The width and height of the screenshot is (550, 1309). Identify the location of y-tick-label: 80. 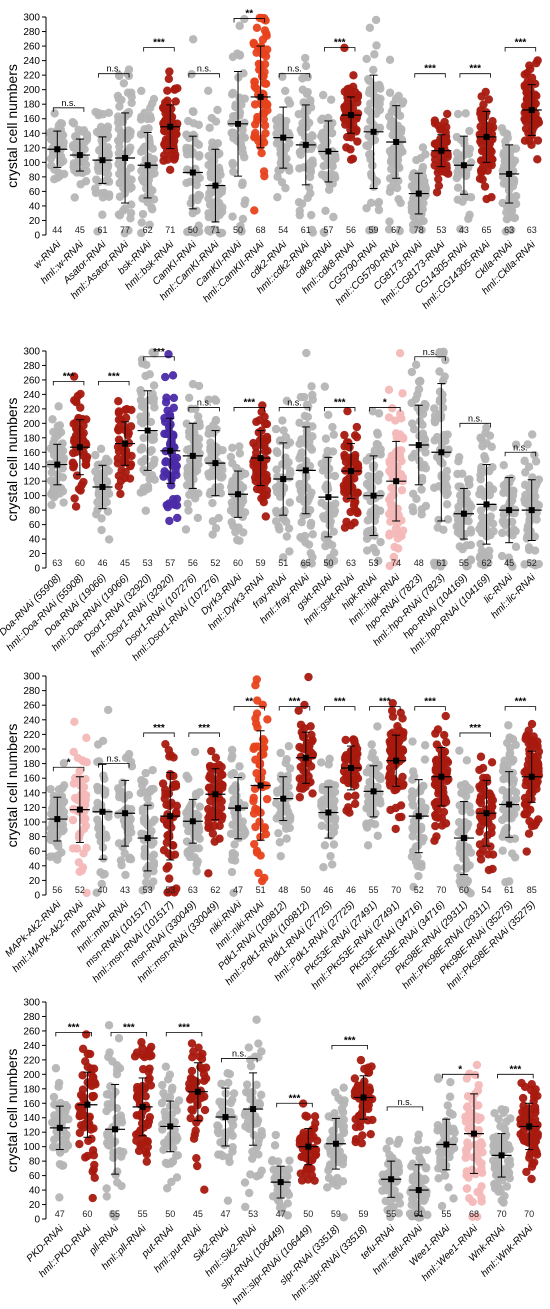
(35, 177).